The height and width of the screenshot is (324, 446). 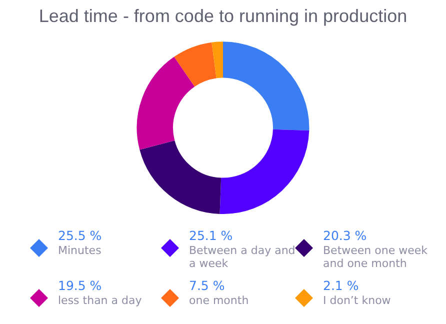 I want to click on chart-title: Lead time - from code to running in production, so click(x=223, y=16).